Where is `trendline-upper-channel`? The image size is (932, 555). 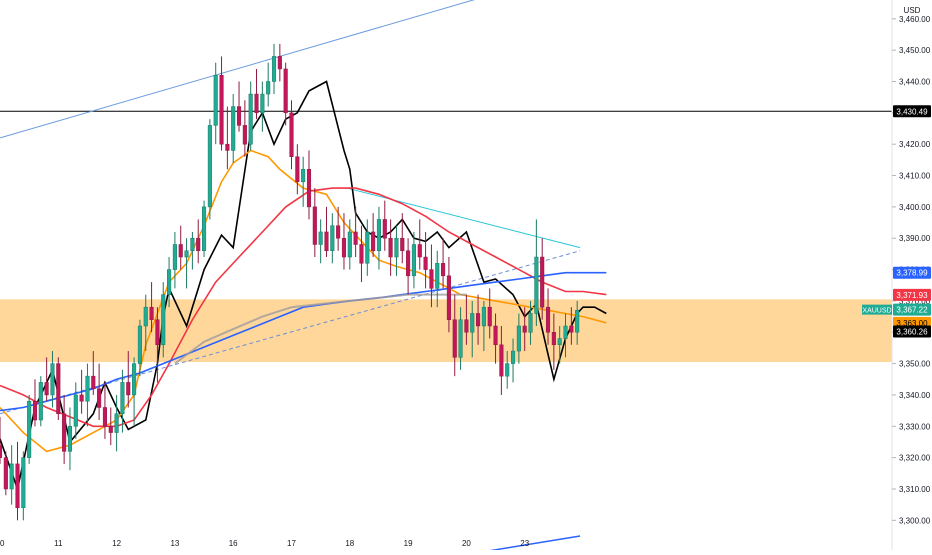 trendline-upper-channel is located at coordinates (242, 69).